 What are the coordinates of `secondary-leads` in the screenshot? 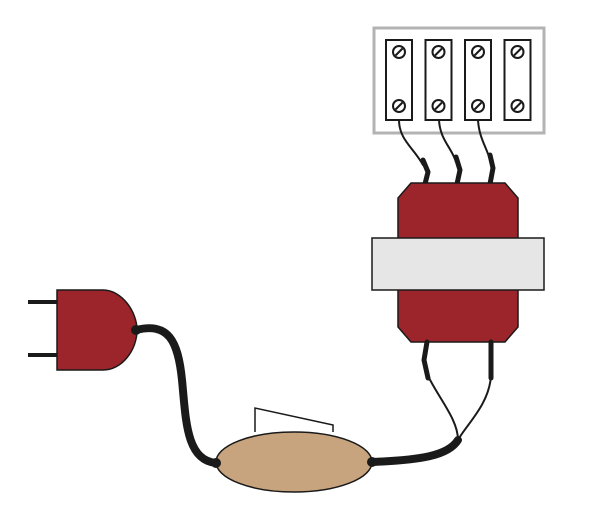 It's located at (447, 153).